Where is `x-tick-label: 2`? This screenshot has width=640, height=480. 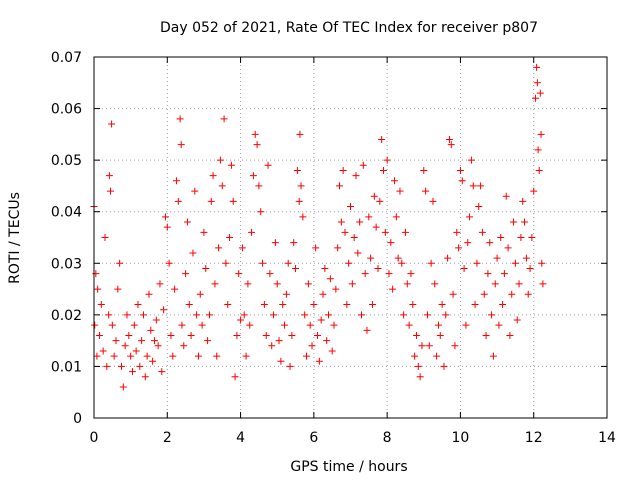 x-tick-label: 2 is located at coordinates (167, 438).